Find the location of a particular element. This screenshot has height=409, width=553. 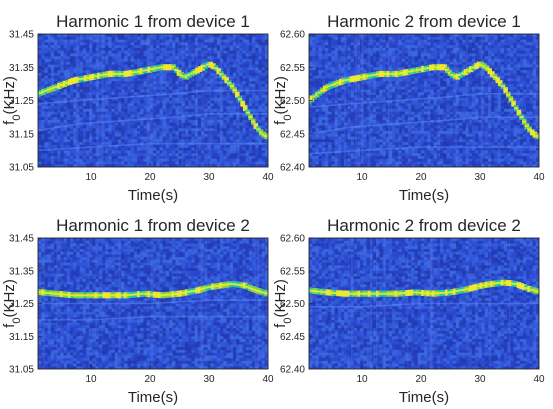

y-axis-label-sub: 0 is located at coordinates (17, 118).